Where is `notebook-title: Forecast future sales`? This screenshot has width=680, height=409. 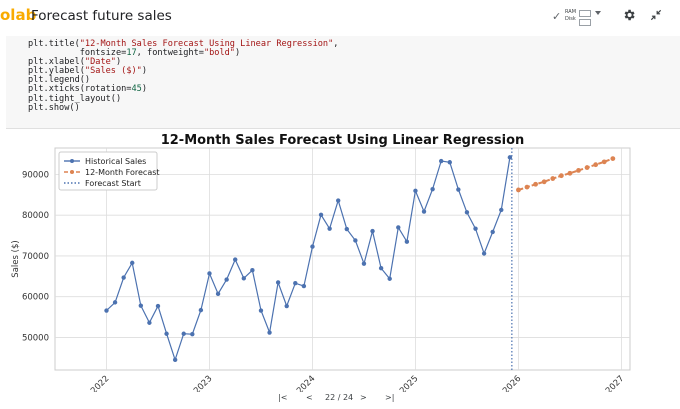 notebook-title: Forecast future sales is located at coordinates (101, 16).